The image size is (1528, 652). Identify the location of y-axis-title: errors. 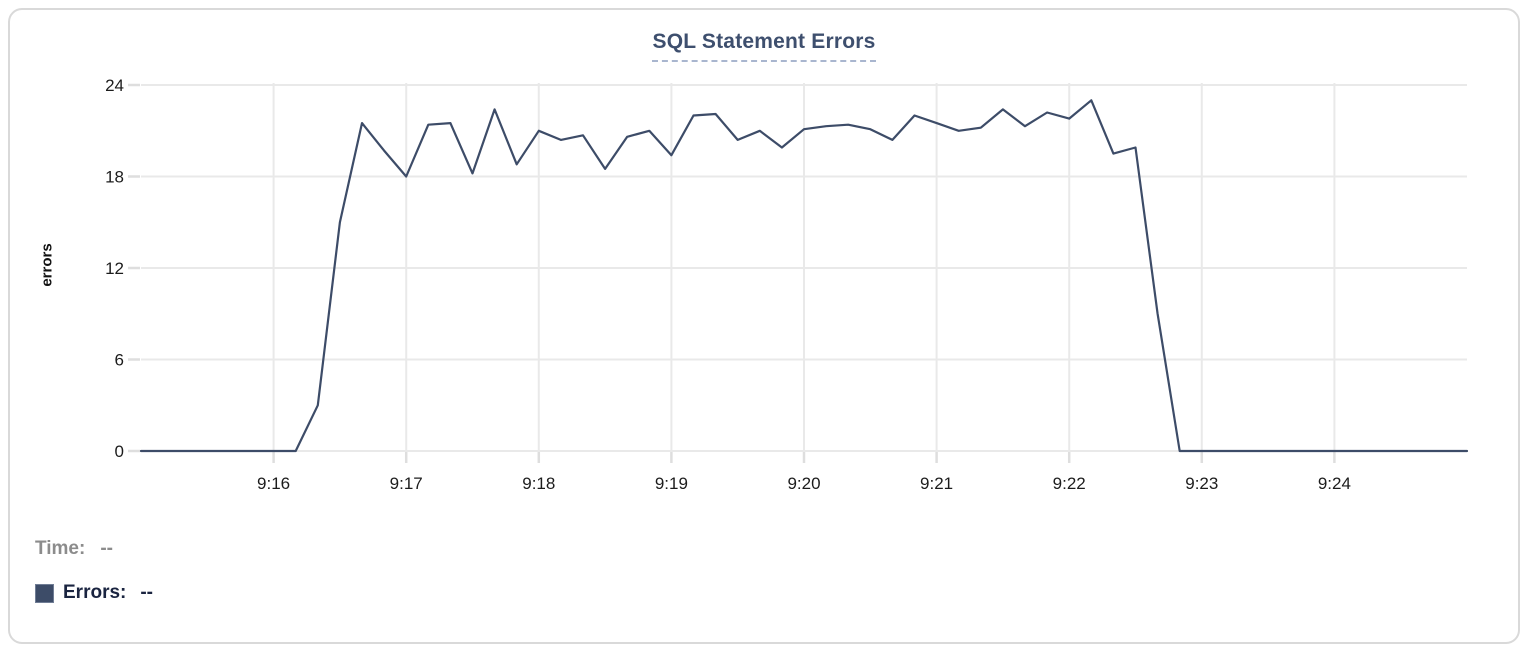
(47, 265).